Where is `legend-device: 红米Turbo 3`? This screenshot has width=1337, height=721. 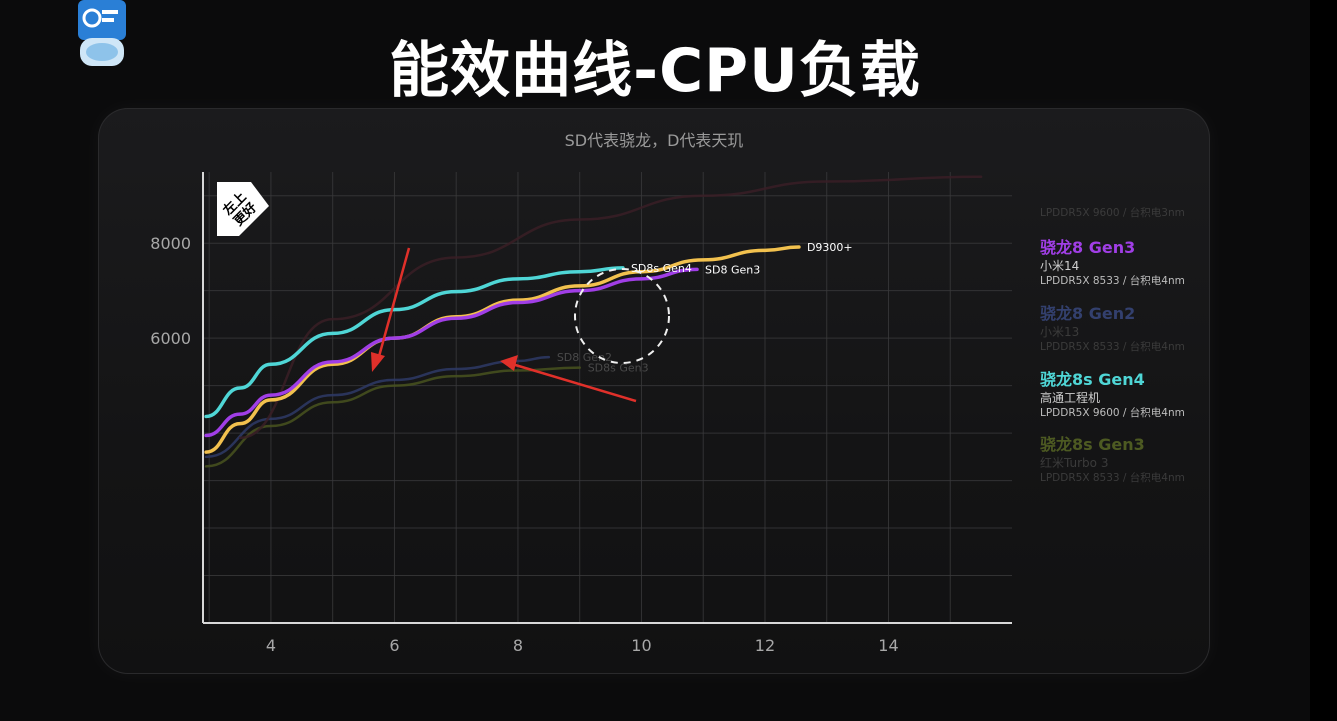
legend-device: 红米Turbo 3 is located at coordinates (1074, 463).